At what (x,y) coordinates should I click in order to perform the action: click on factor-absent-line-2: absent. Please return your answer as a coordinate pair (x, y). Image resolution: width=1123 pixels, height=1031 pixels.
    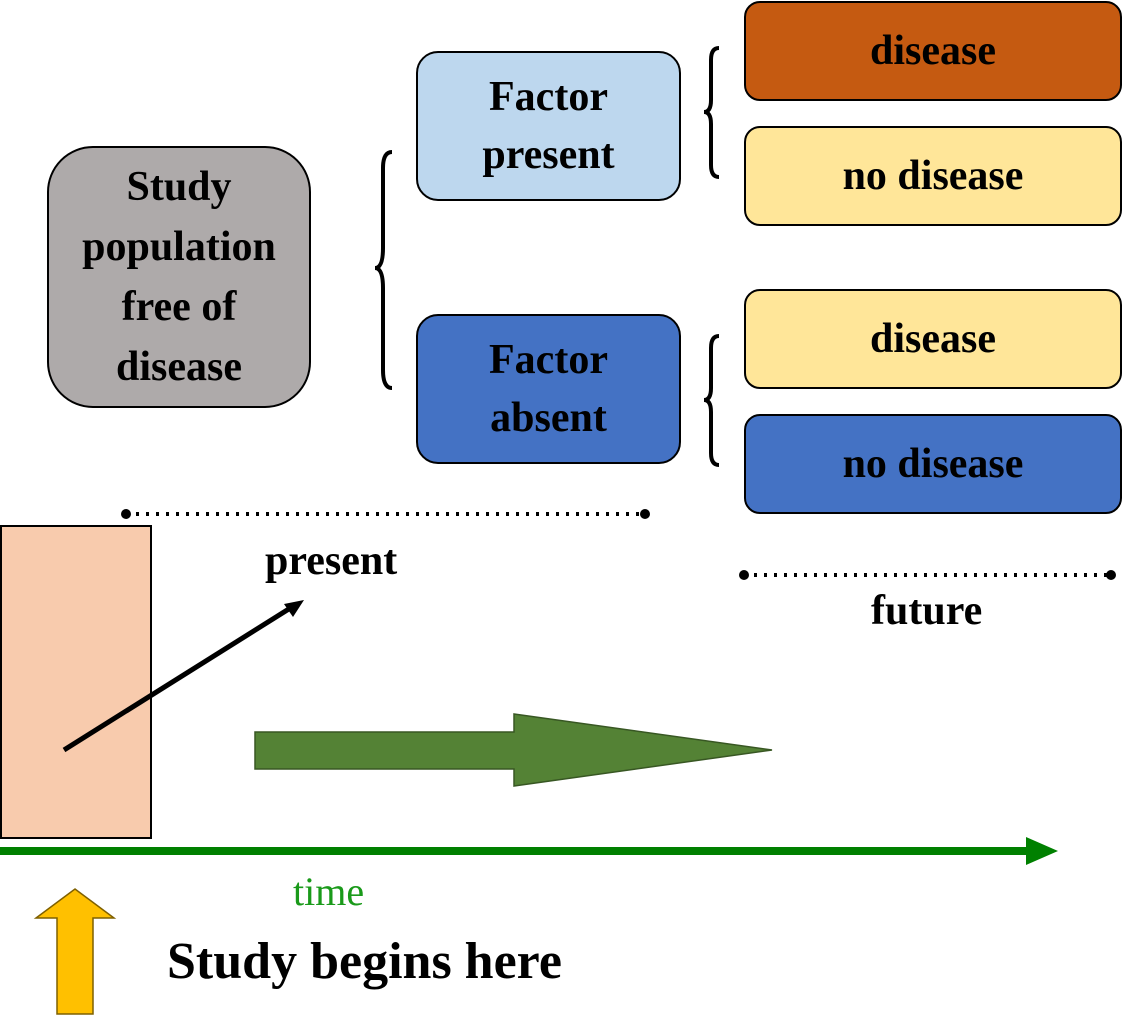
    Looking at the image, I should click on (548, 418).